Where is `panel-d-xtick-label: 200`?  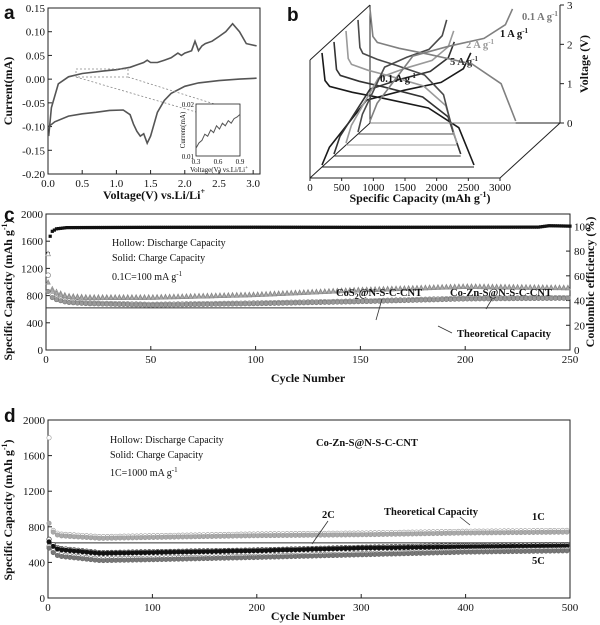
panel-d-xtick-label: 200 is located at coordinates (257, 608).